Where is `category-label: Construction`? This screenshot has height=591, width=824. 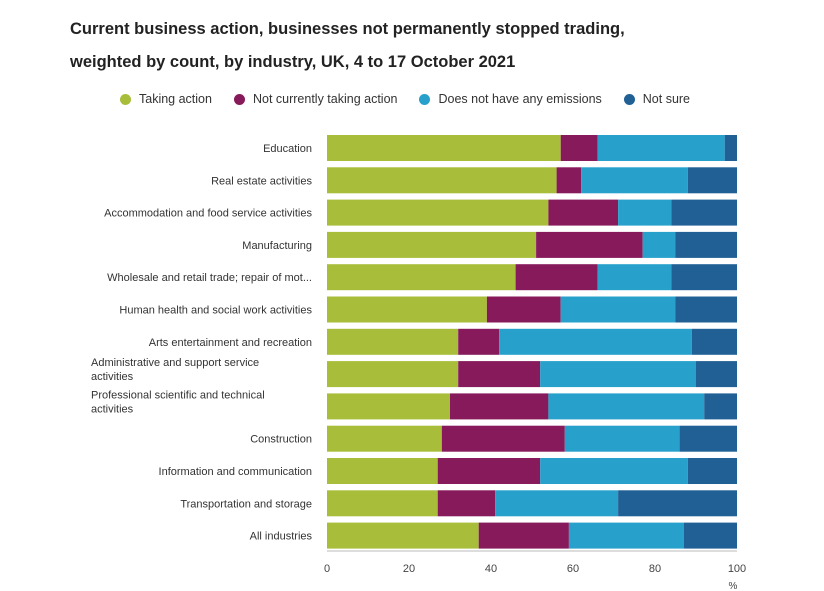 category-label: Construction is located at coordinates (281, 440).